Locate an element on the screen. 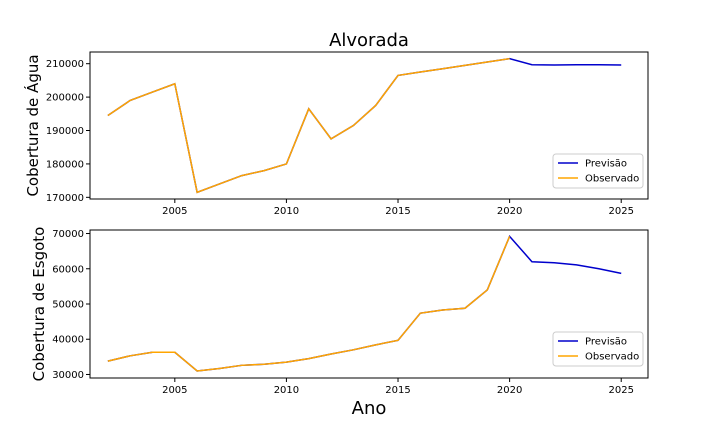  y-tick-label: 190000 is located at coordinates (65, 131).